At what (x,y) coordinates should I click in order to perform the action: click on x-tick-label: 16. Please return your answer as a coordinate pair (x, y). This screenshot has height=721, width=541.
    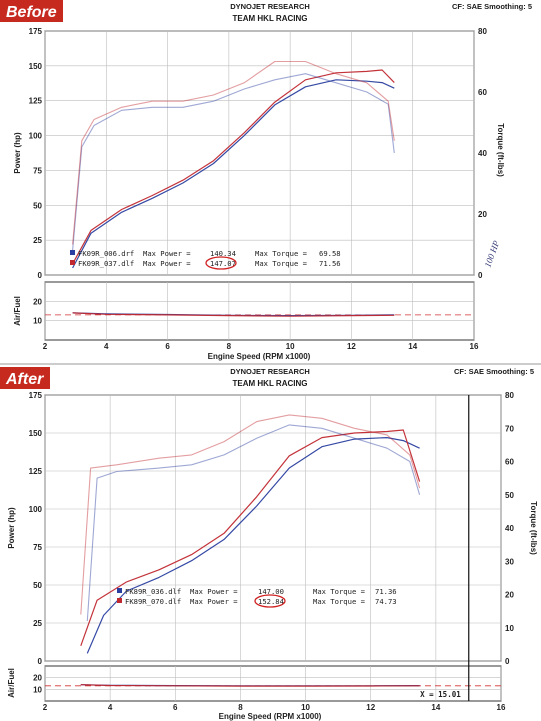
    Looking at the image, I should click on (474, 346).